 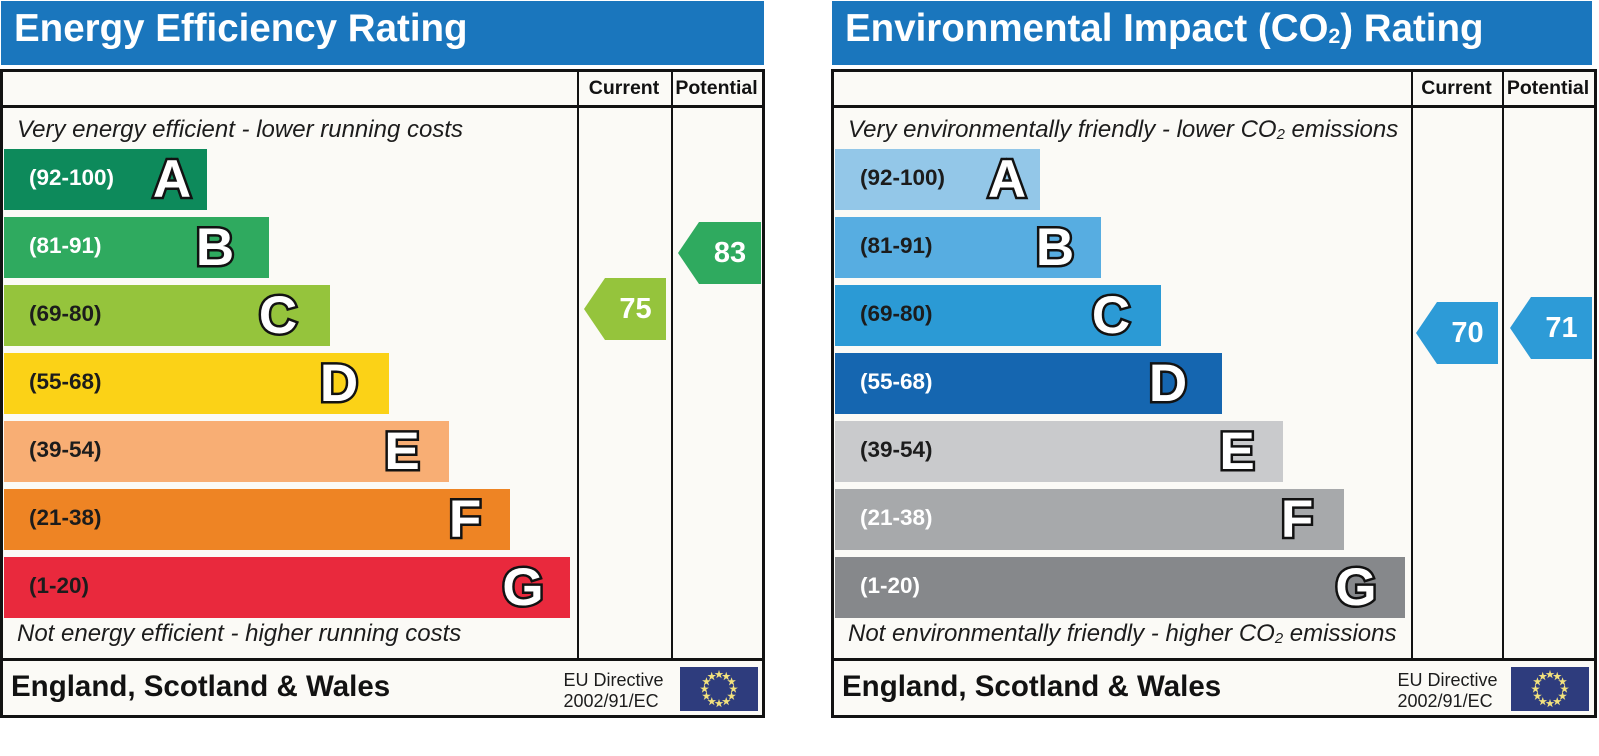 What do you see at coordinates (1561, 328) in the screenshot?
I see `svg-text: 71` at bounding box center [1561, 328].